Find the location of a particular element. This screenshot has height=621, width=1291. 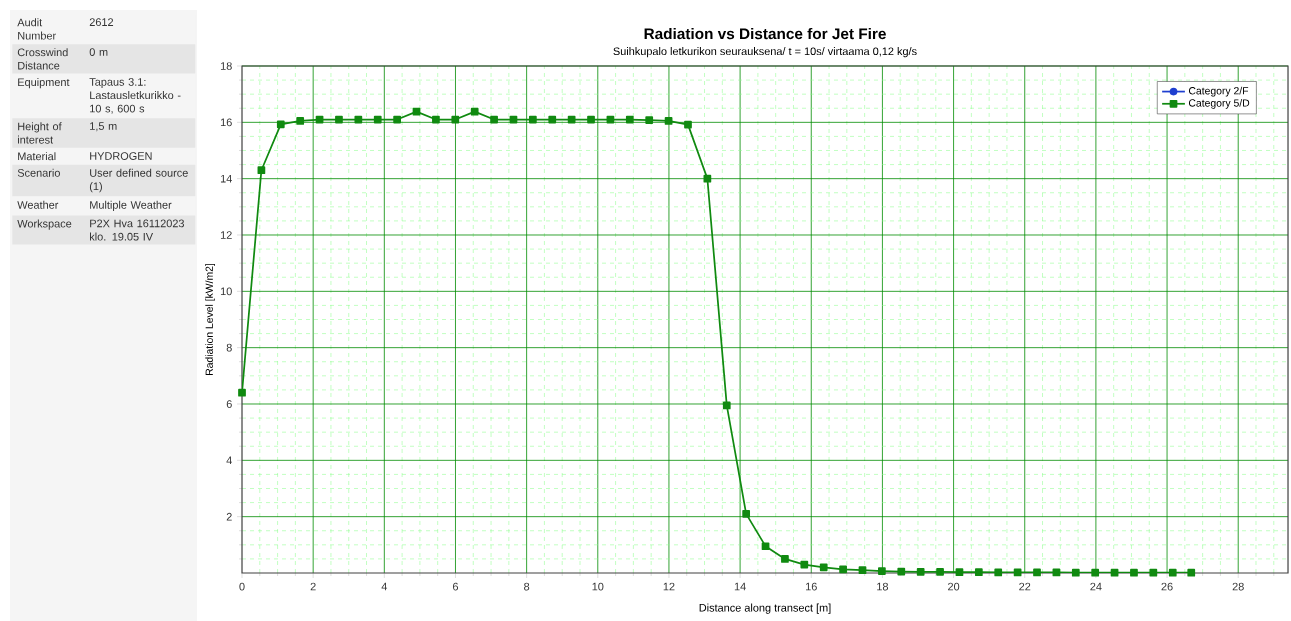

text: P2X Hva 16112023 klo. 19.05 IV is located at coordinates (137, 230).